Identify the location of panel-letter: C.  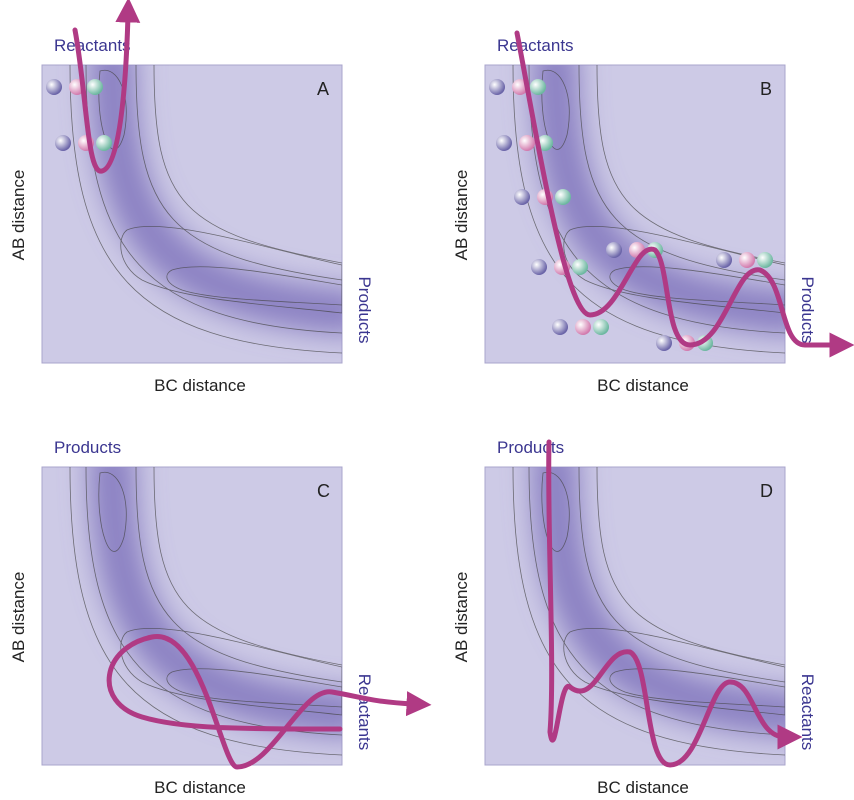
(323, 491).